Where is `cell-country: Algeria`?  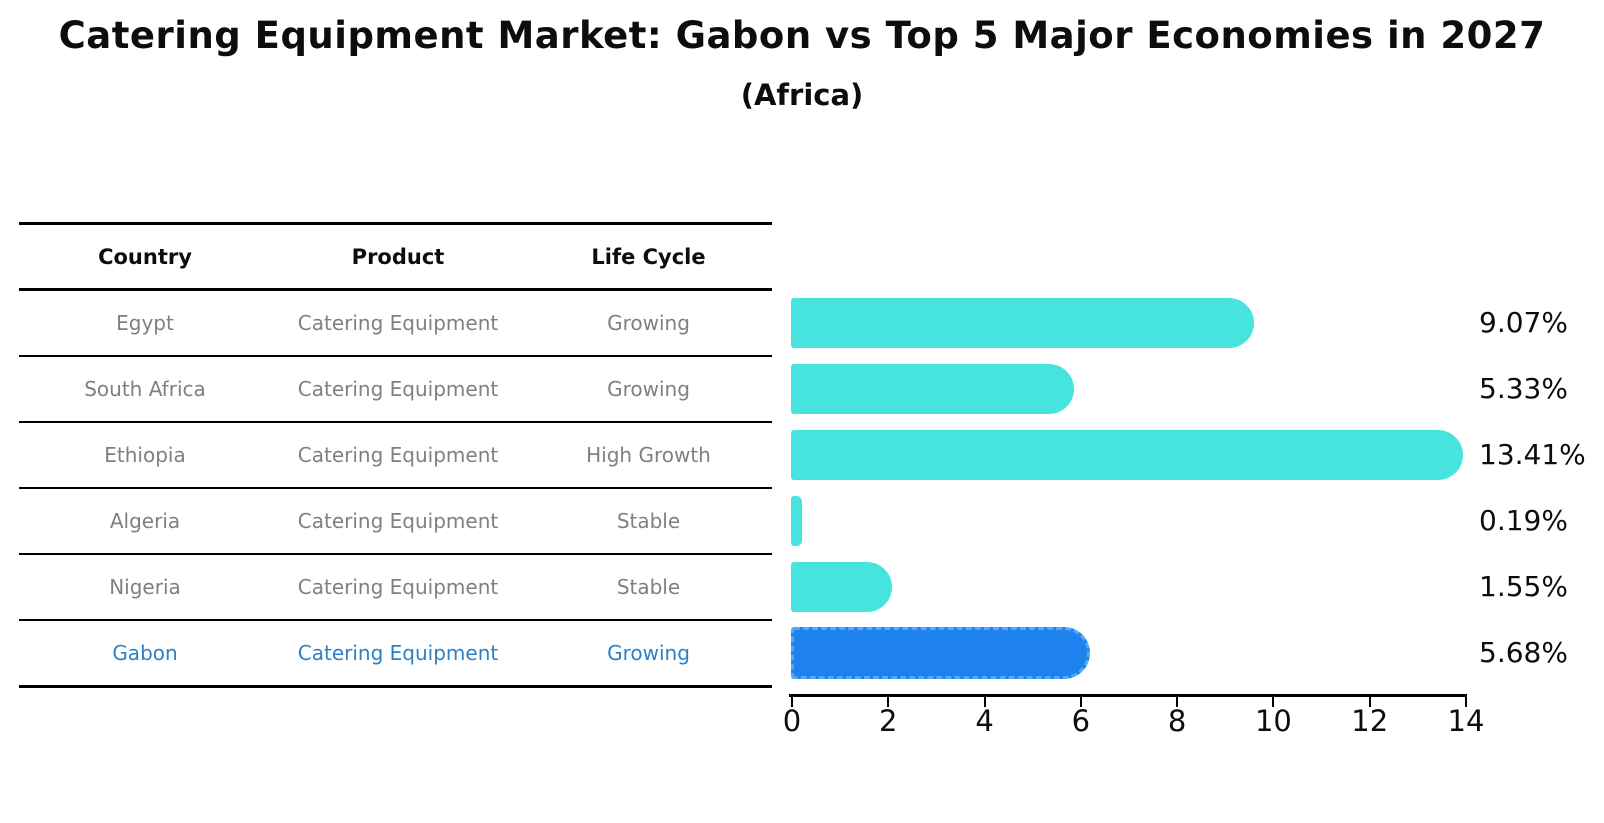
cell-country: Algeria is located at coordinates (145, 521).